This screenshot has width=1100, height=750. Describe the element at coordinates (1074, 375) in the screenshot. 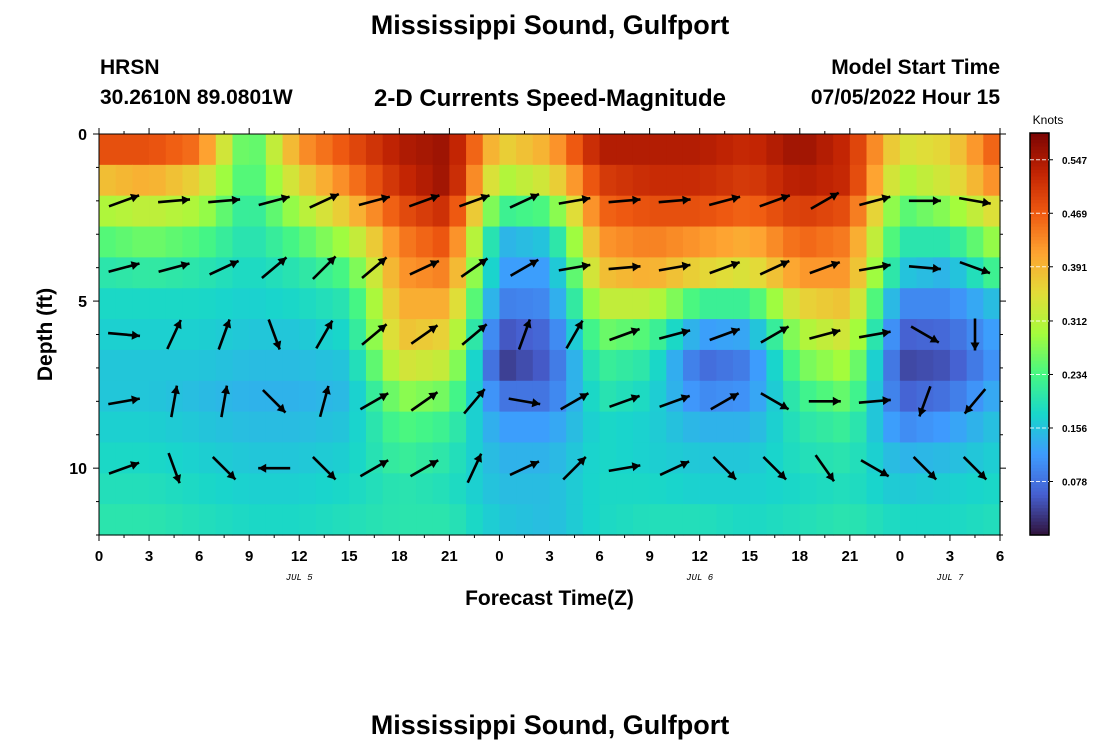

I see `colorbar-tick-label: 0.234` at that location.